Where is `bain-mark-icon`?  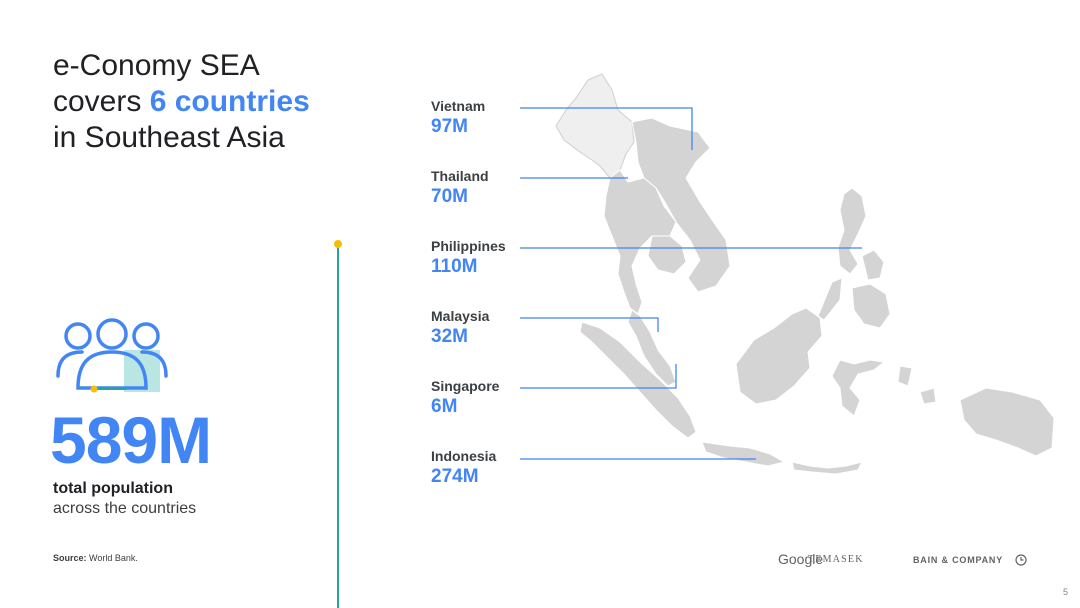
bain-mark-icon is located at coordinates (1021, 560).